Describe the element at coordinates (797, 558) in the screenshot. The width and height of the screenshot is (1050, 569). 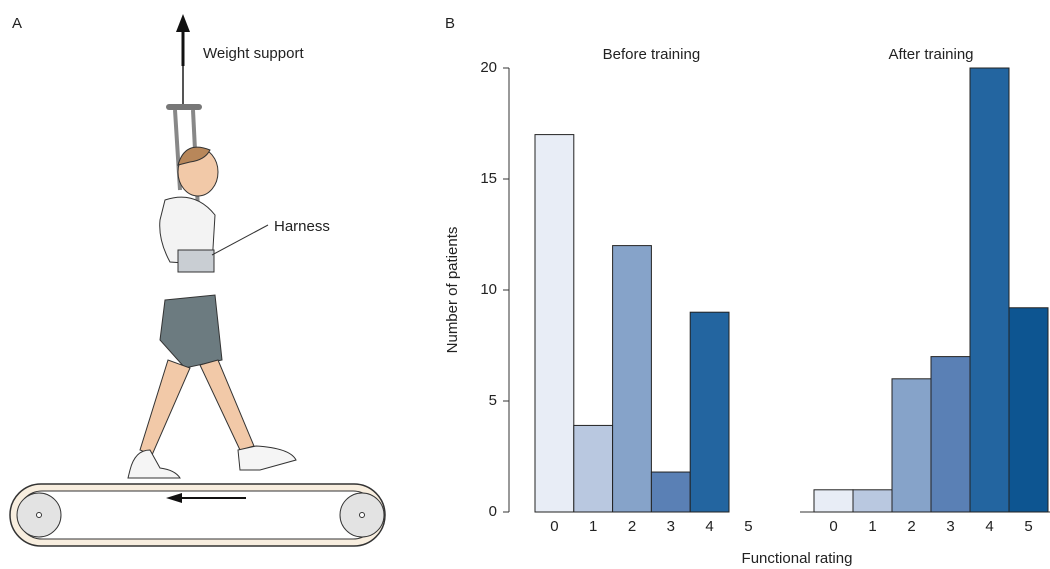
I see `x-axis-label: Functional rating` at that location.